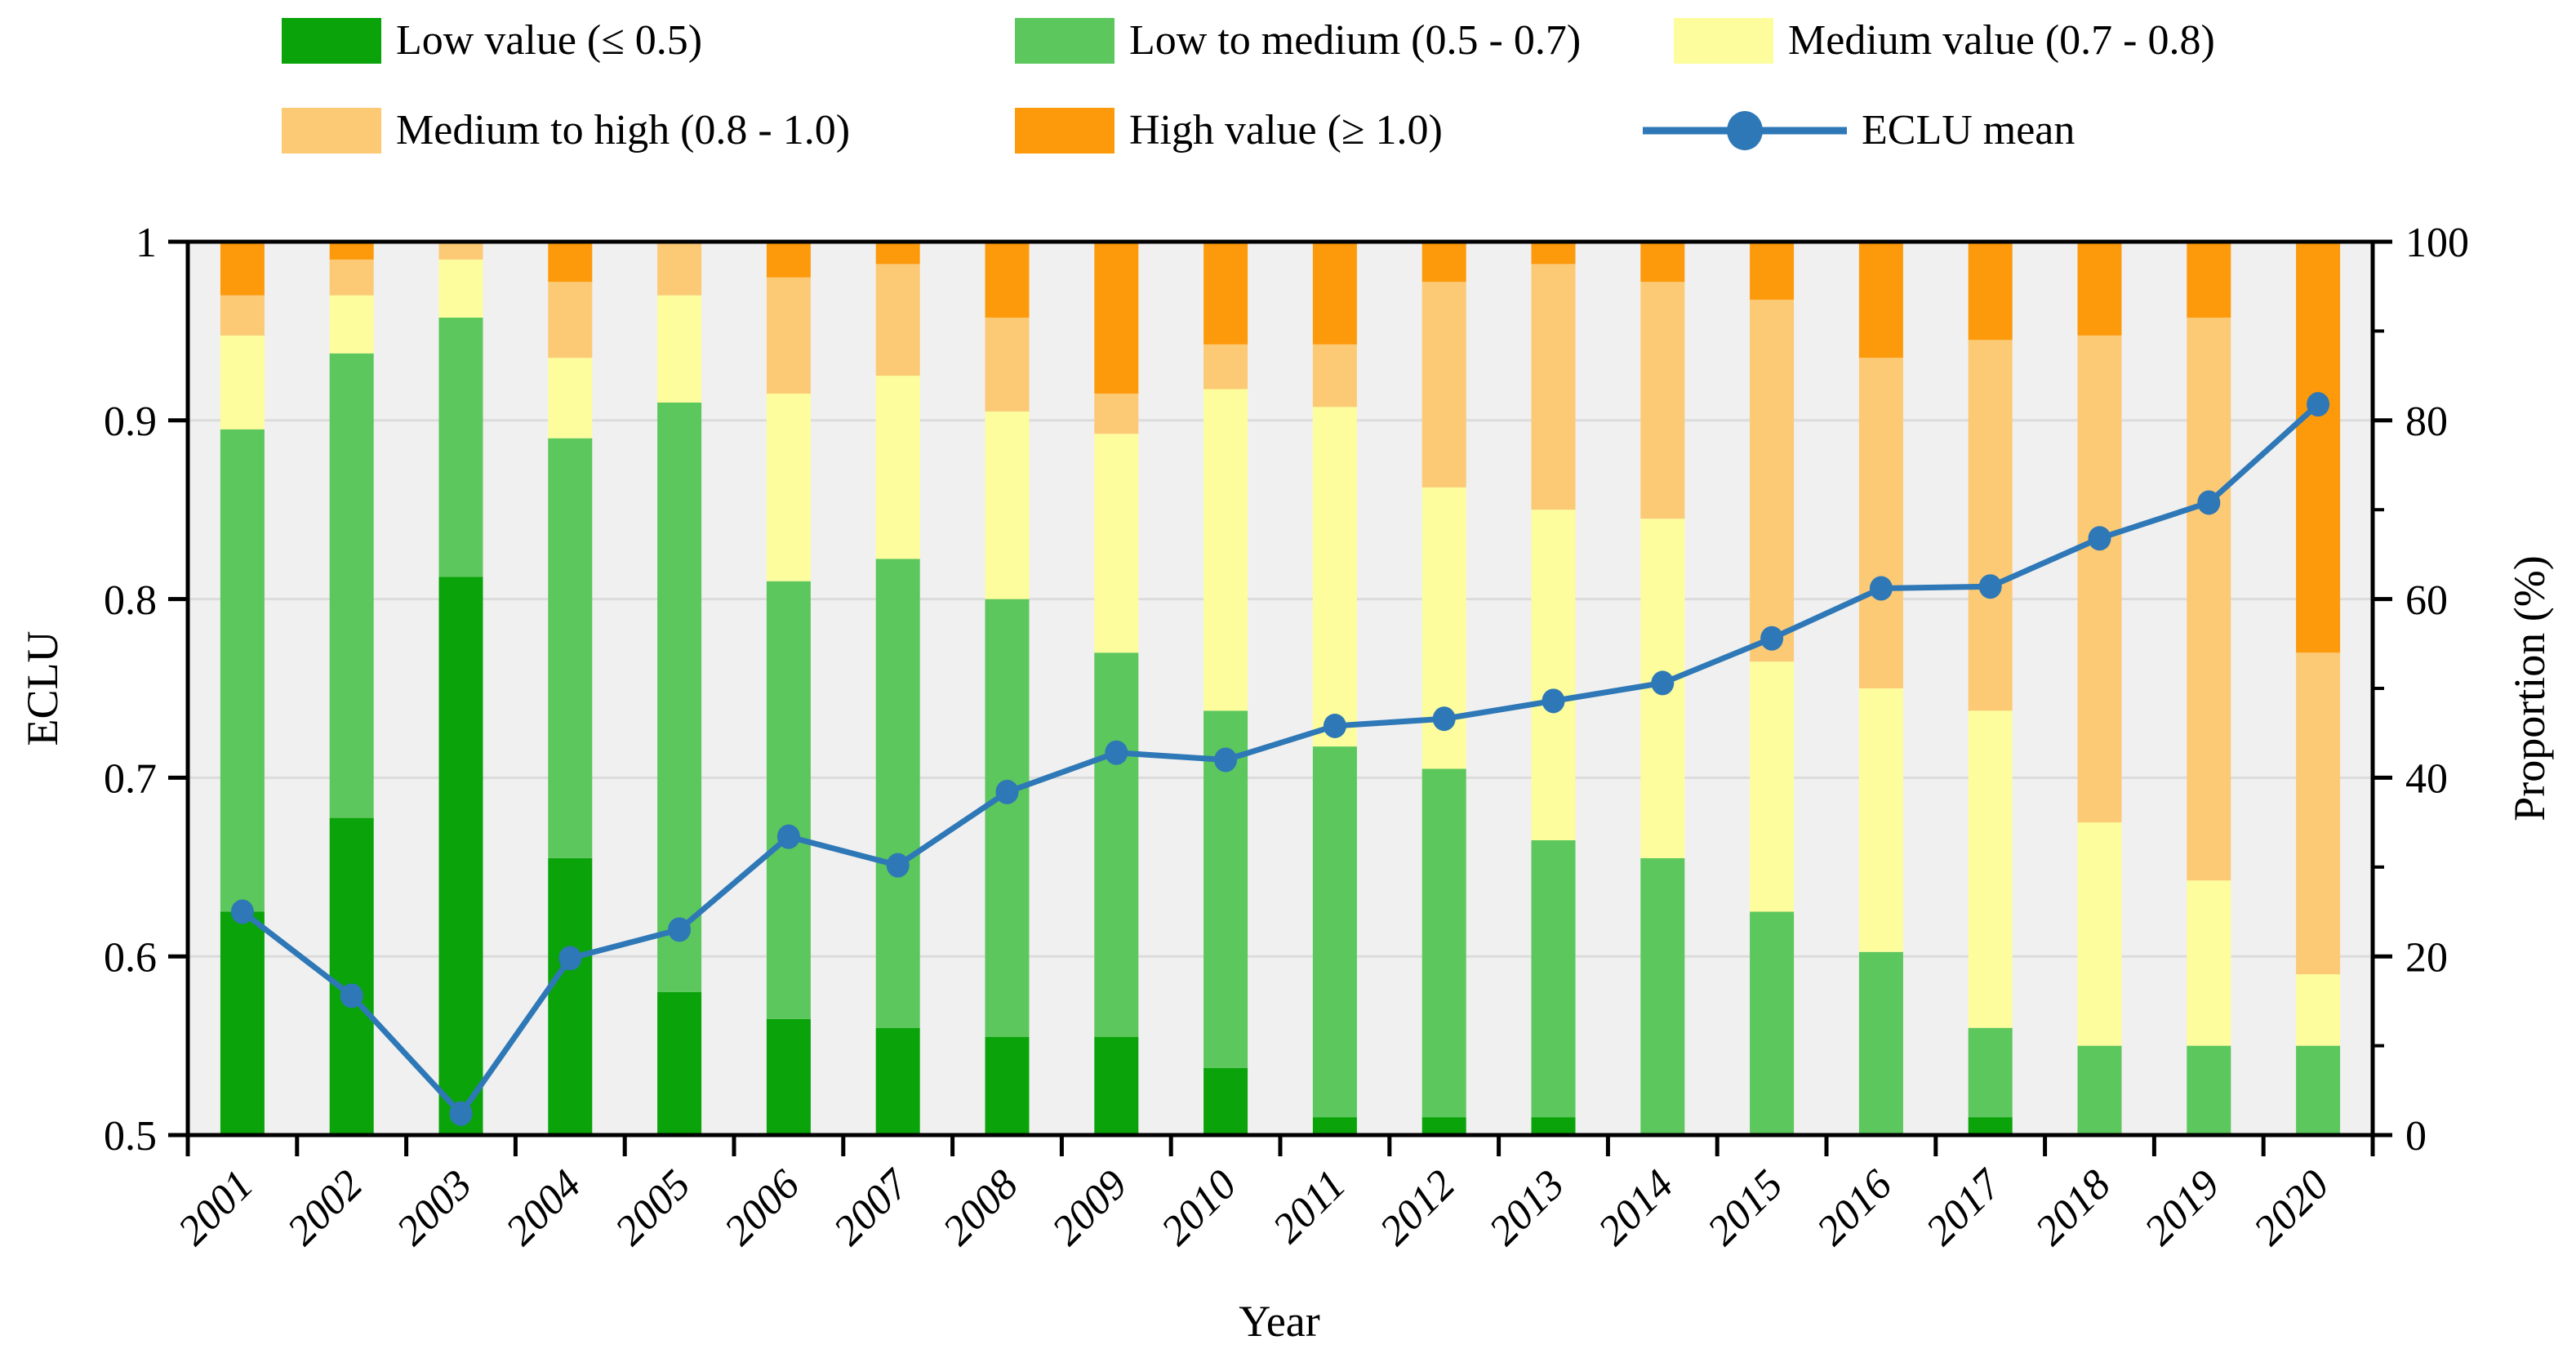 The image size is (2576, 1358). I want to click on right-axis-title: Proportion (%), so click(2529, 688).